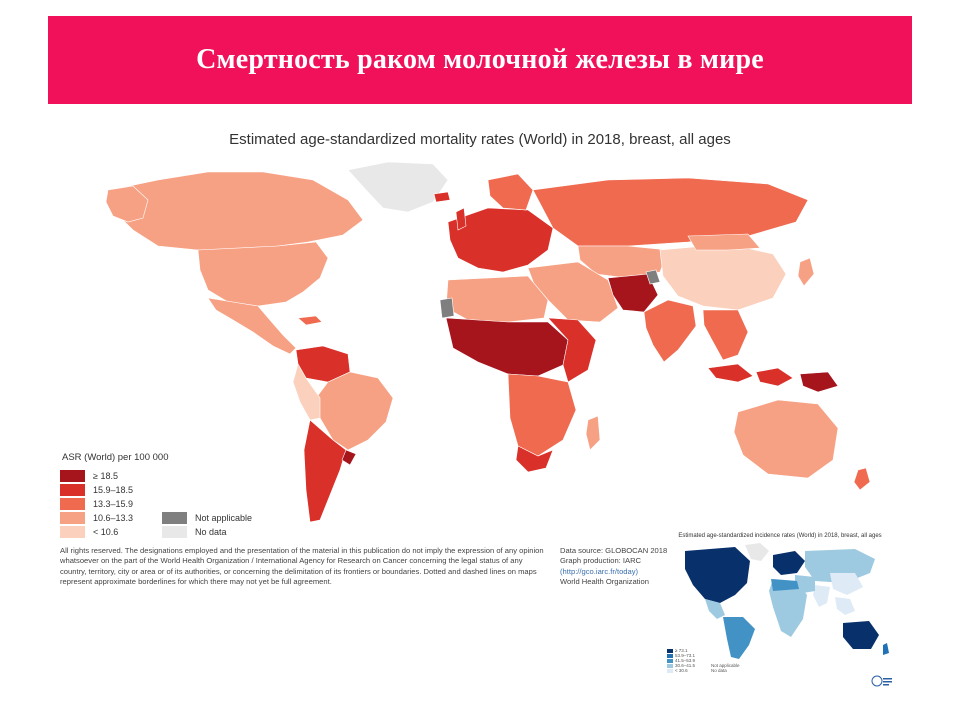 This screenshot has width=960, height=720. I want to click on kashmir, so click(653, 277).